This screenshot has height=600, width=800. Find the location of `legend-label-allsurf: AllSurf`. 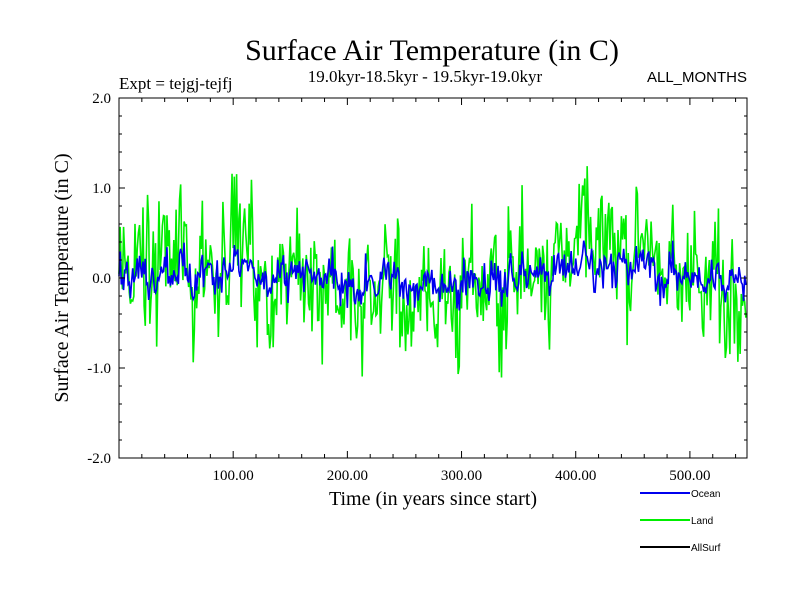

legend-label-allsurf: AllSurf is located at coordinates (706, 548).